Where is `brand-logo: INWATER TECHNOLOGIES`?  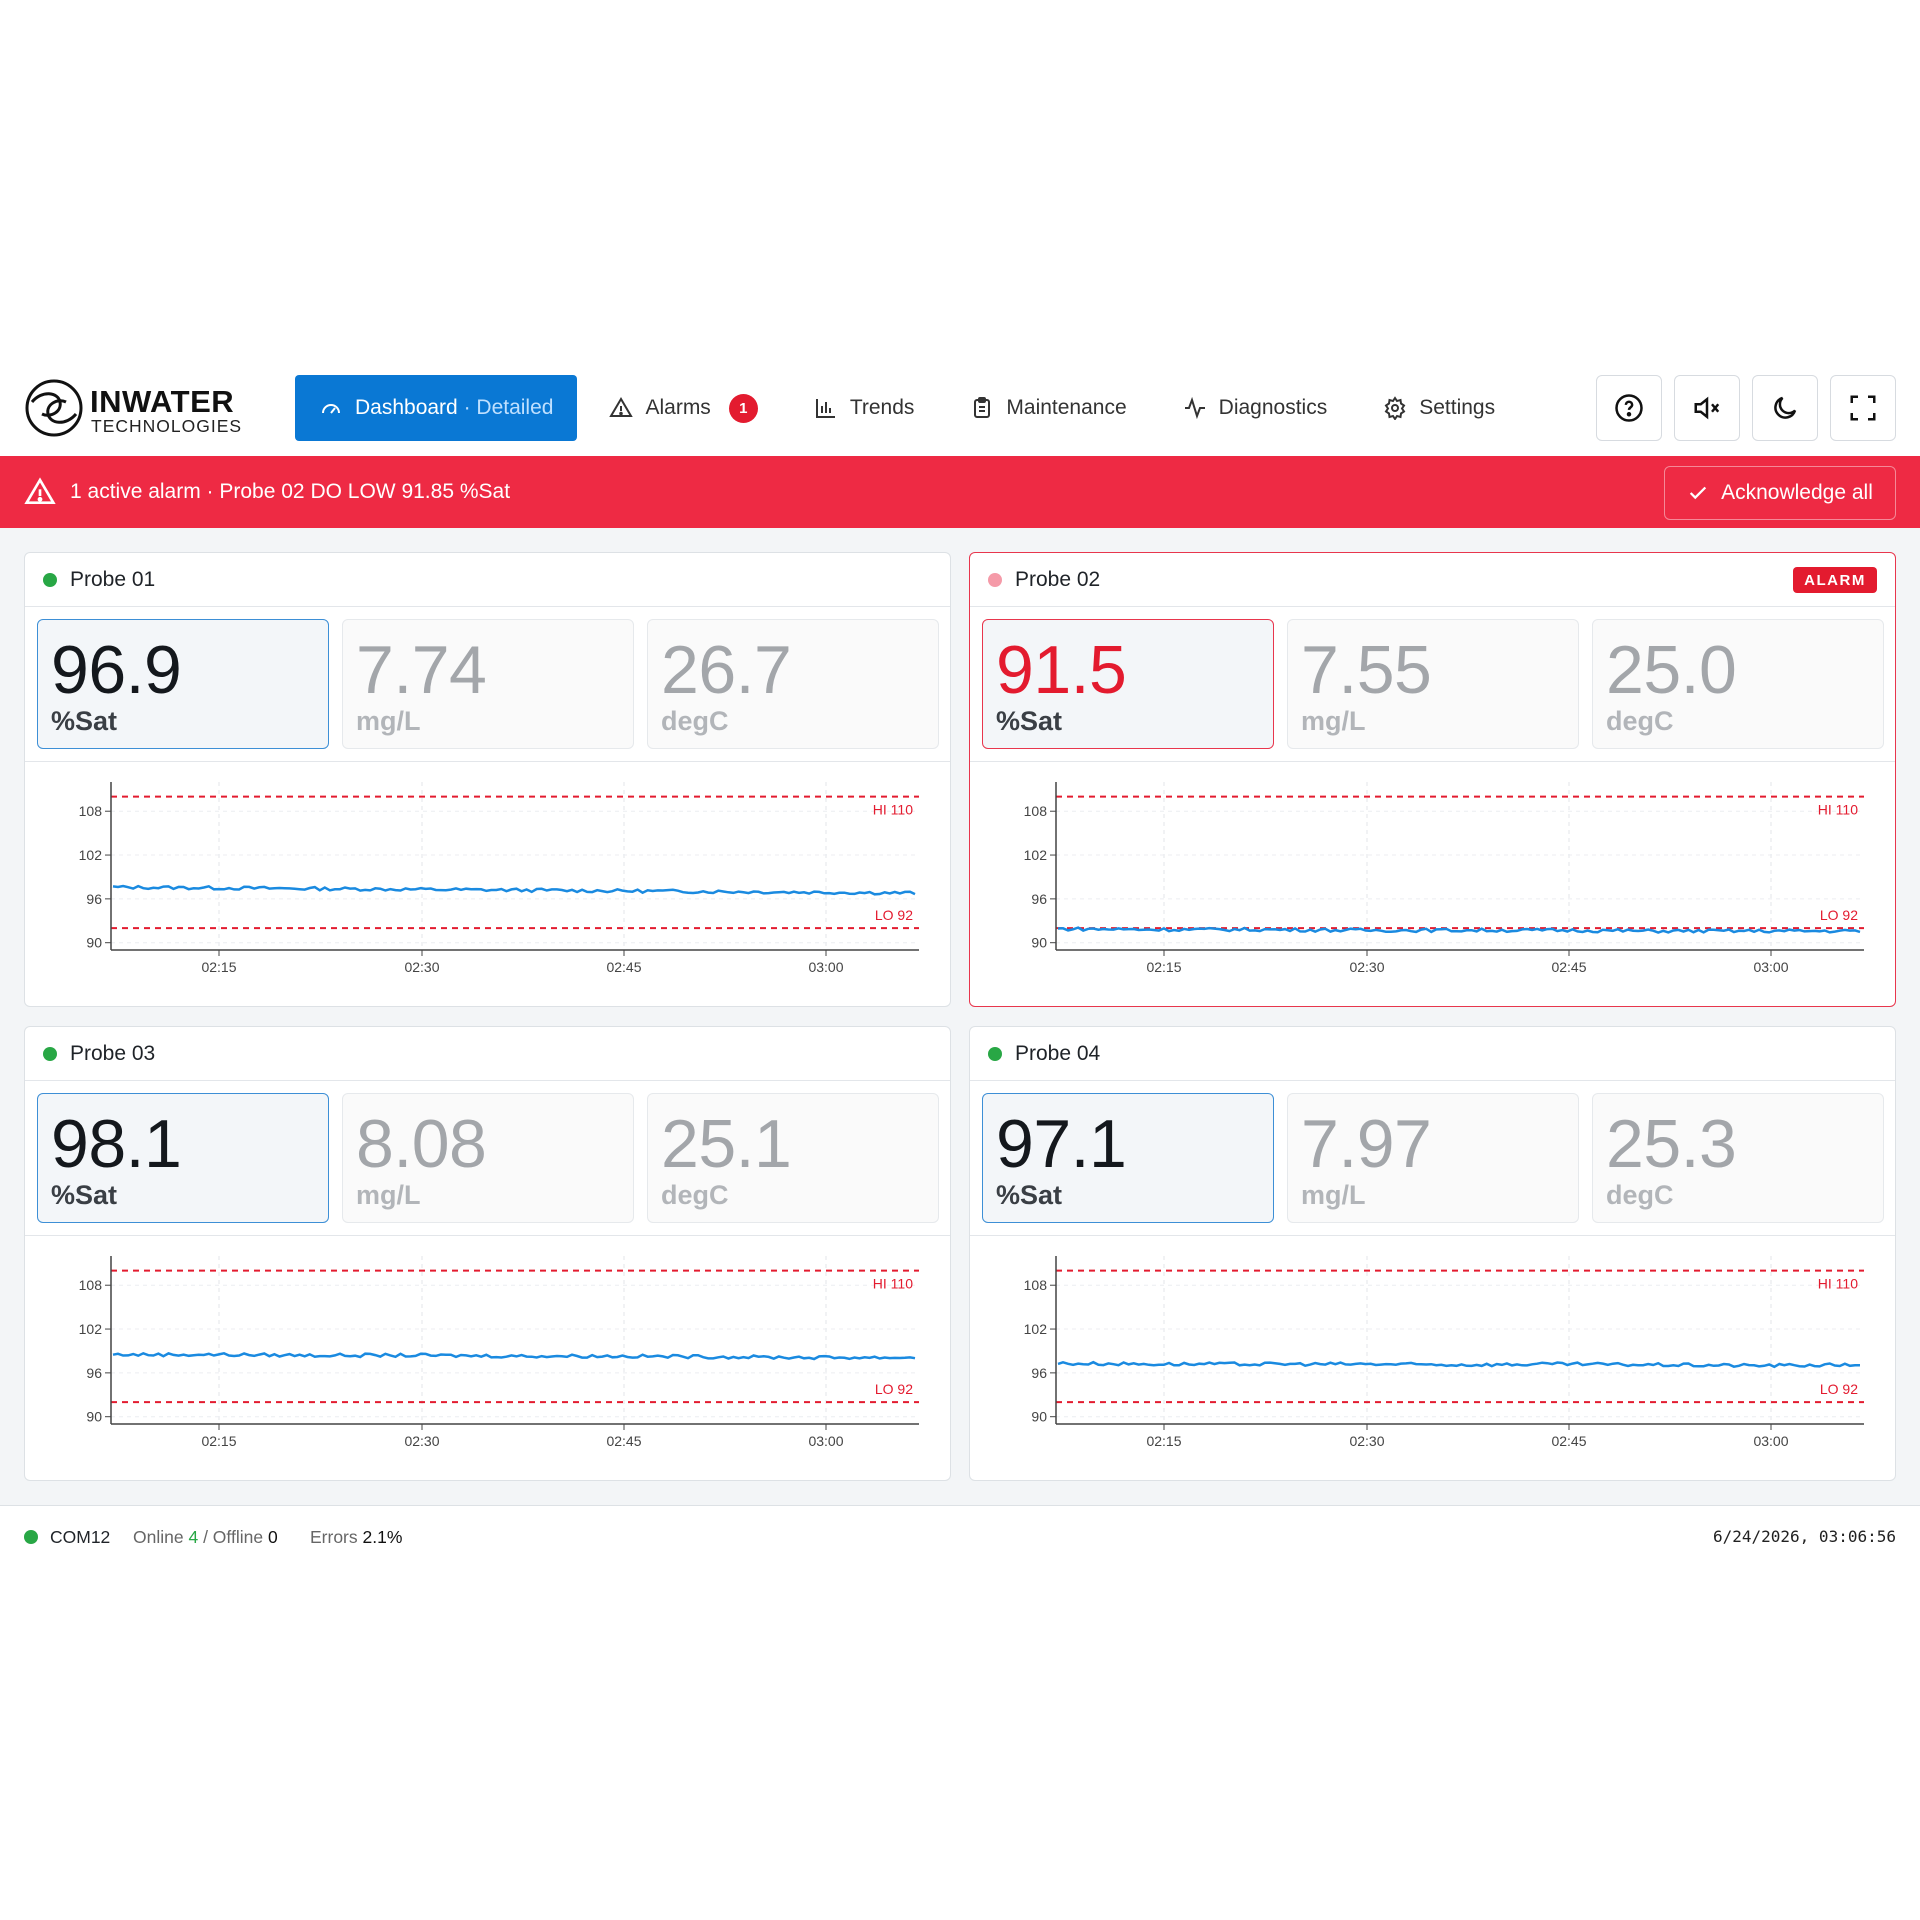
brand-logo: INWATER TECHNOLOGIES is located at coordinates (139, 408).